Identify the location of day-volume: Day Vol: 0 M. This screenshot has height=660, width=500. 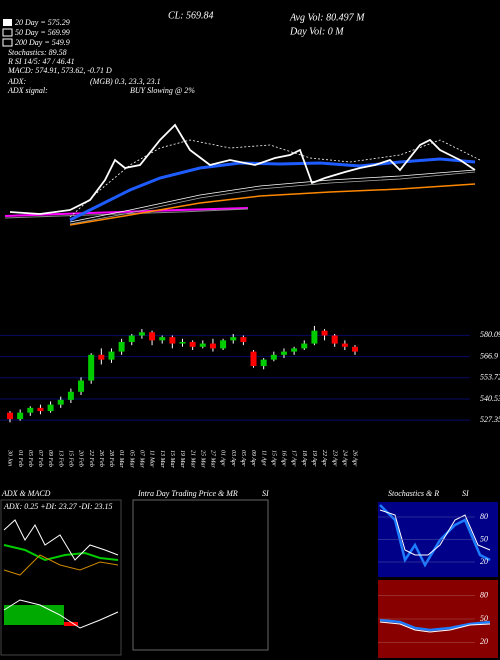
(316, 31).